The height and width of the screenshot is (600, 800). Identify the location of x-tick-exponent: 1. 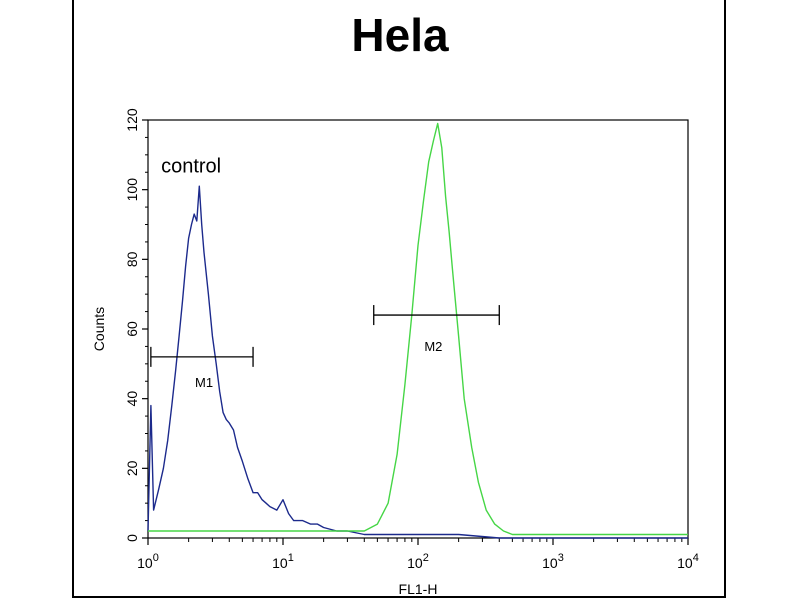
(291, 558).